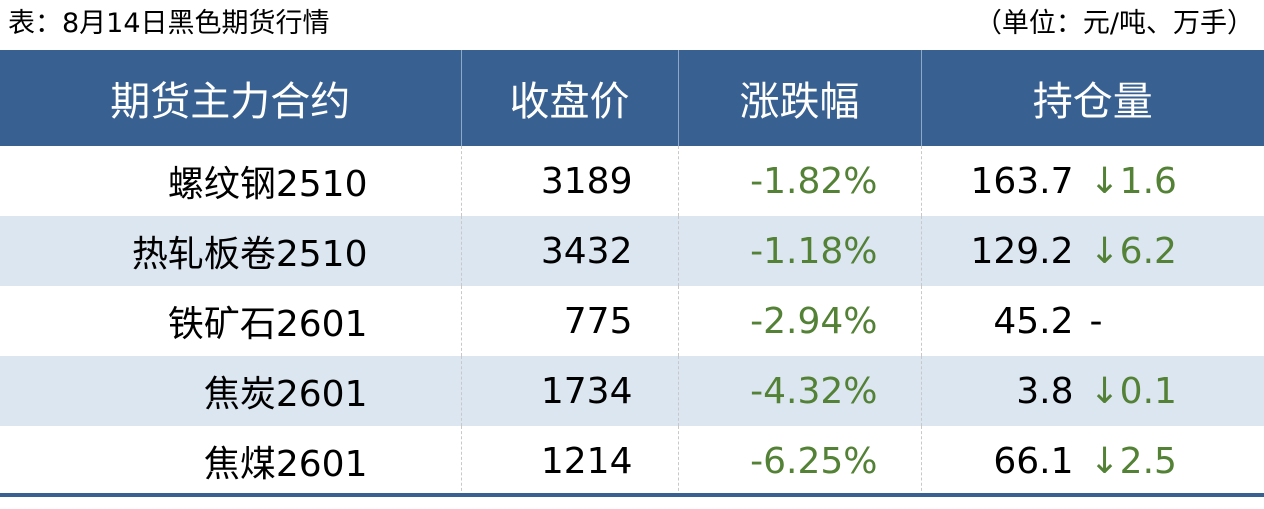  I want to click on close-price-cell: 3189, so click(569, 181).